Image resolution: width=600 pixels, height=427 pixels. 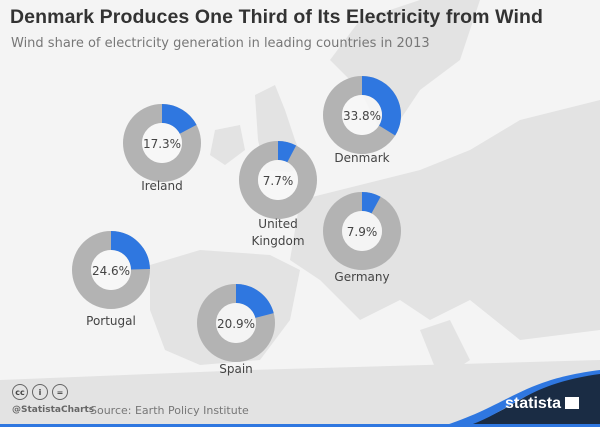 What do you see at coordinates (111, 321) in the screenshot?
I see `country-label: Portugal` at bounding box center [111, 321].